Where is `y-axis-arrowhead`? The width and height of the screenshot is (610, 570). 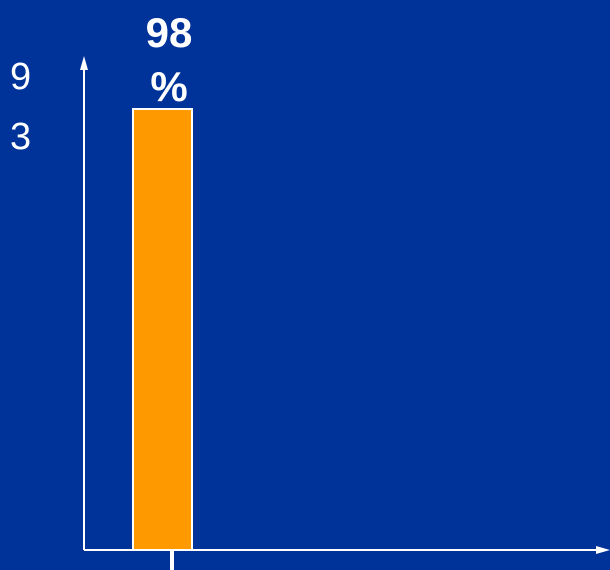
y-axis-arrowhead is located at coordinates (84, 63).